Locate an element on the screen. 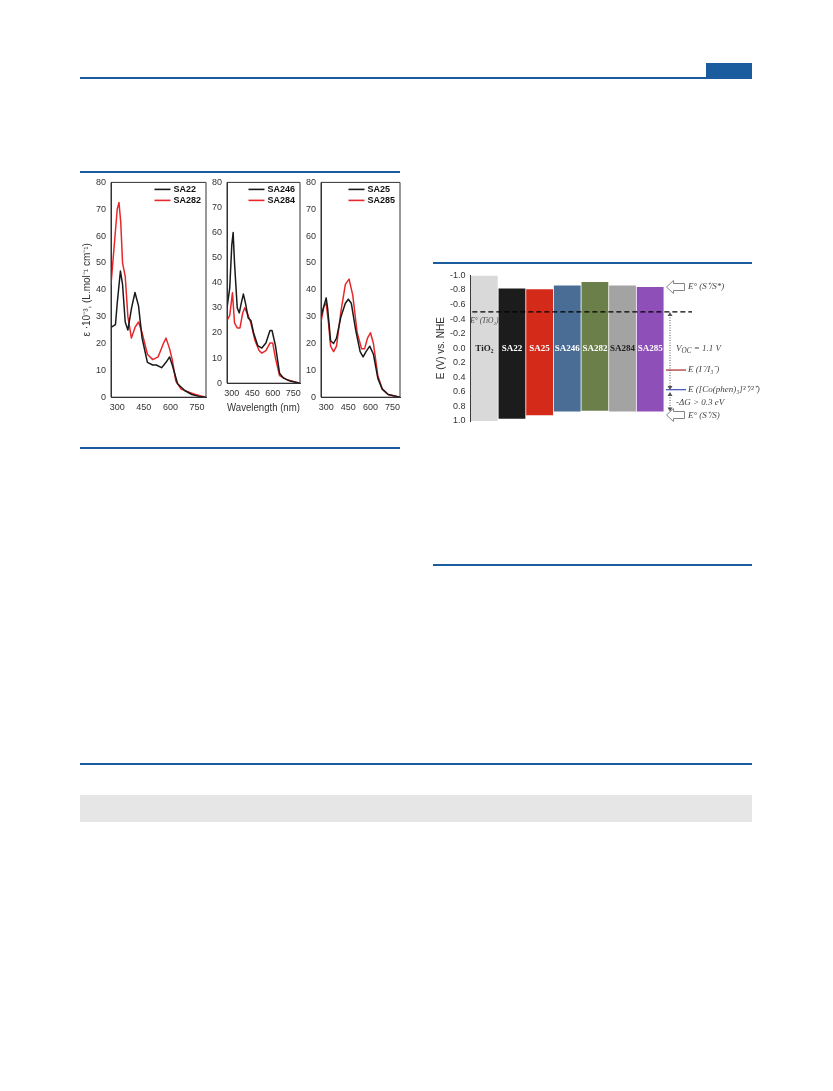 Image resolution: width=833 pixels, height=1091 pixels. legend-label: SA25 is located at coordinates (378, 188).